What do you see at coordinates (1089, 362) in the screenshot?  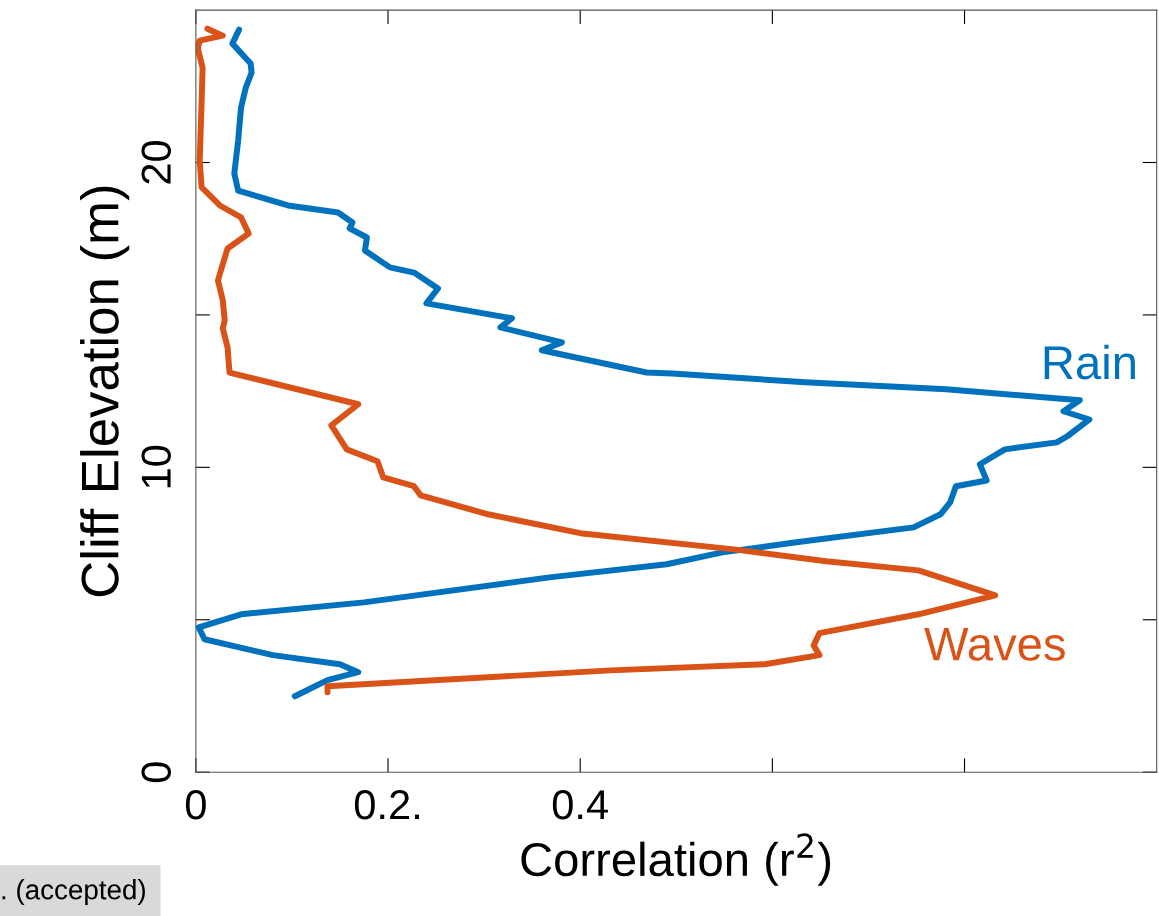 I see `series-label: Rain` at bounding box center [1089, 362].